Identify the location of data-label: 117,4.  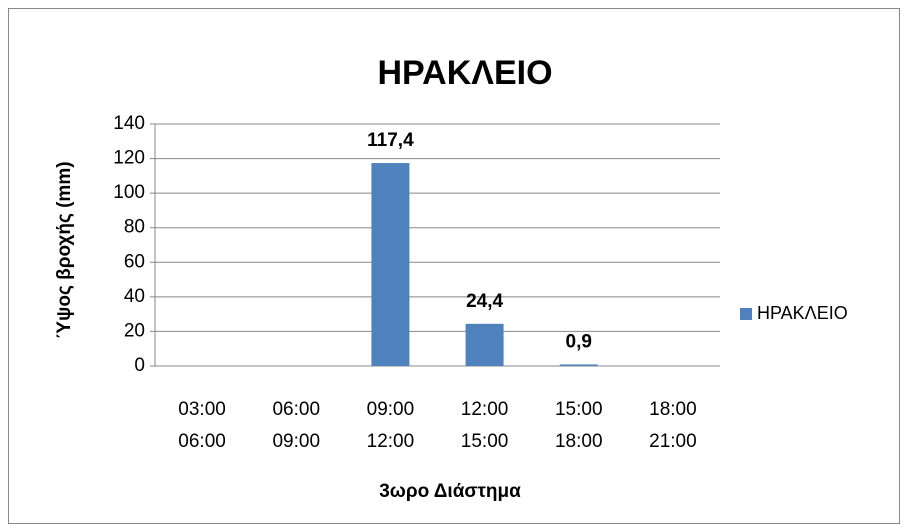
(390, 140).